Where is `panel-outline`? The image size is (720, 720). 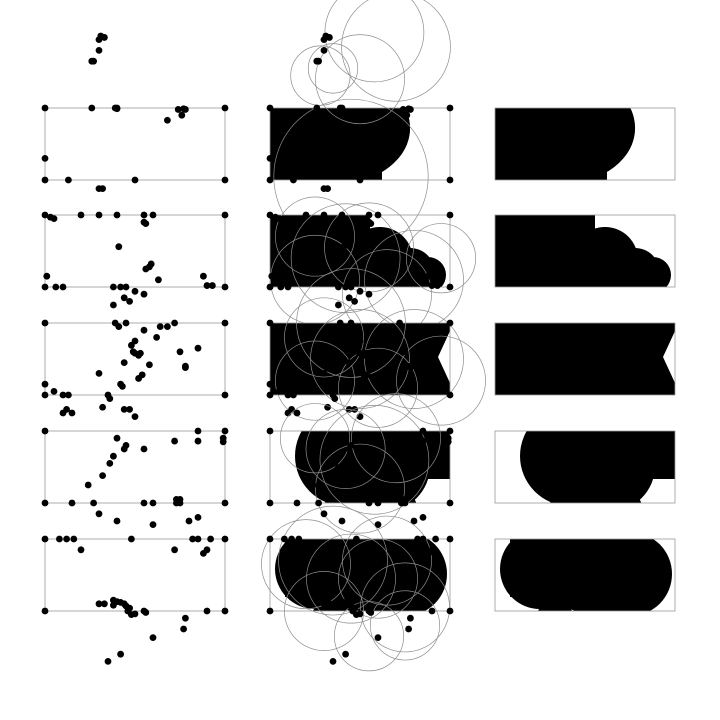 panel-outline is located at coordinates (585, 144).